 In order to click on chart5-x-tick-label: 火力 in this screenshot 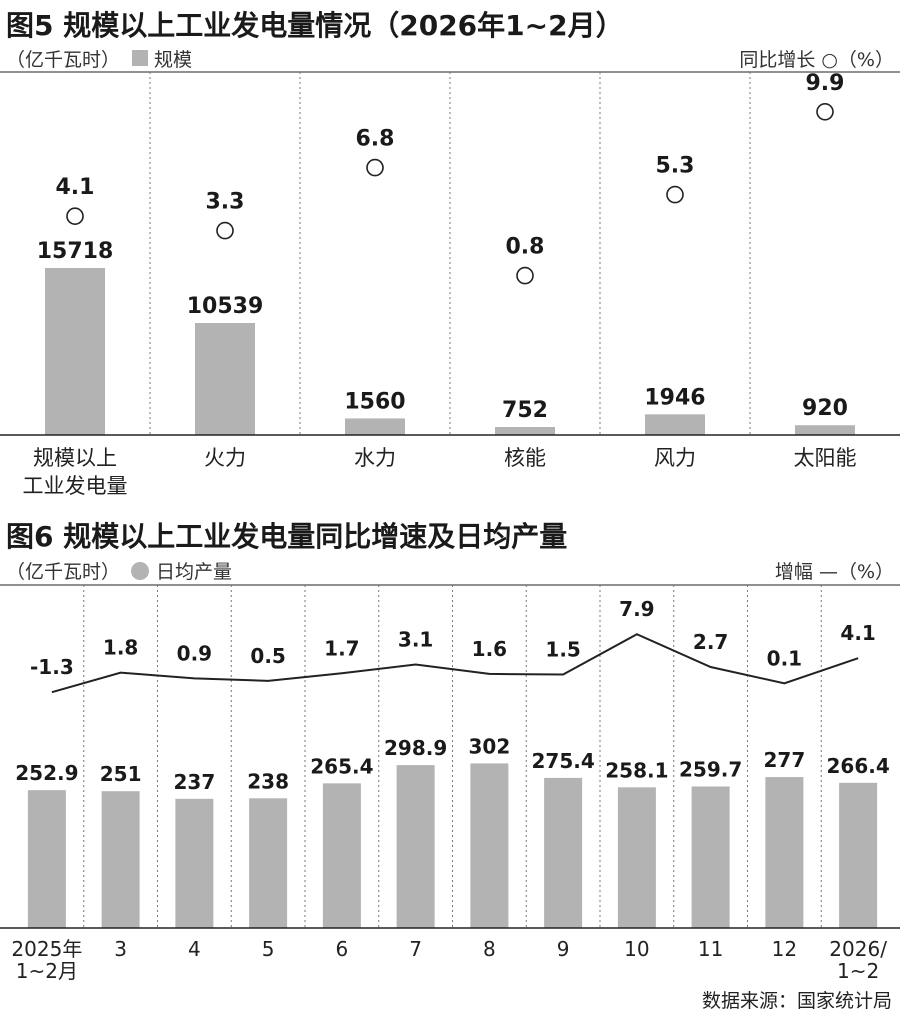, I will do `click(225, 458)`.